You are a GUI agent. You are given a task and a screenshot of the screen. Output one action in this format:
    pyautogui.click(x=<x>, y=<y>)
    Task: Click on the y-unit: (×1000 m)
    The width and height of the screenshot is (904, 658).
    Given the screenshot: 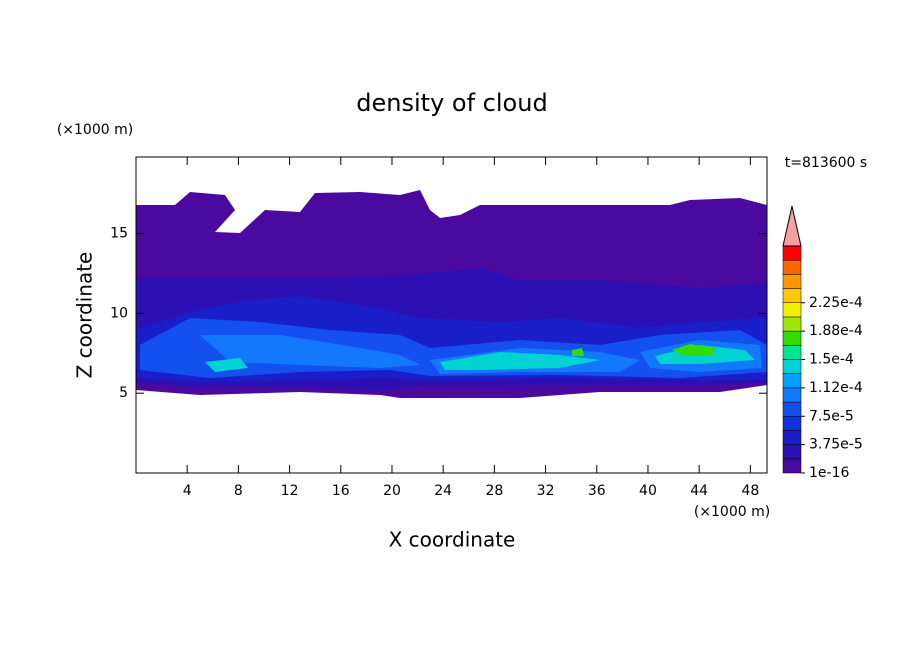 What is the action you would take?
    pyautogui.click(x=95, y=130)
    